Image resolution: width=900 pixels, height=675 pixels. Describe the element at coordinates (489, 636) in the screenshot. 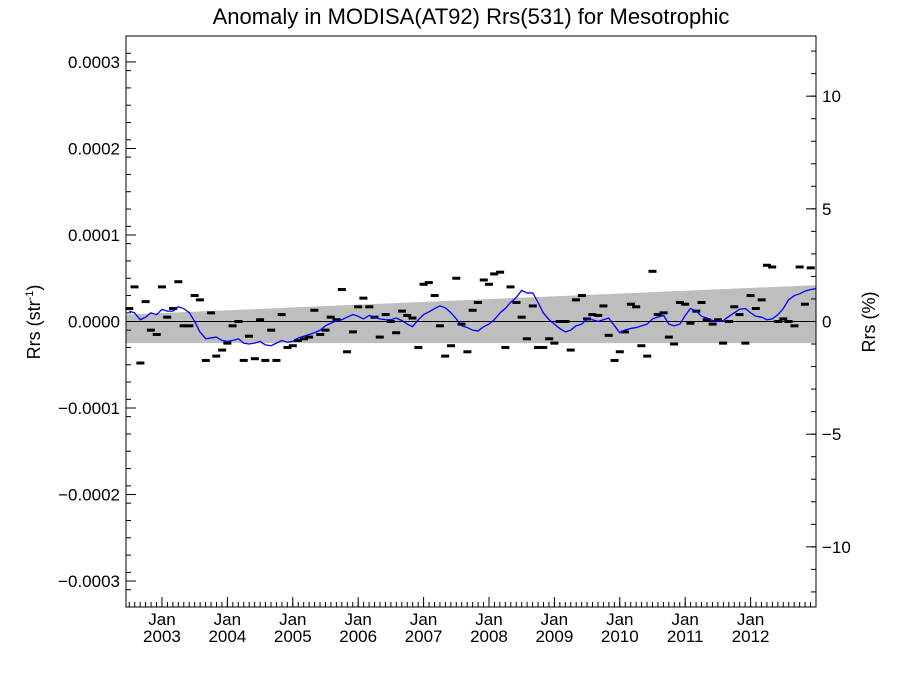

I see `x-tick-year: 2008` at that location.